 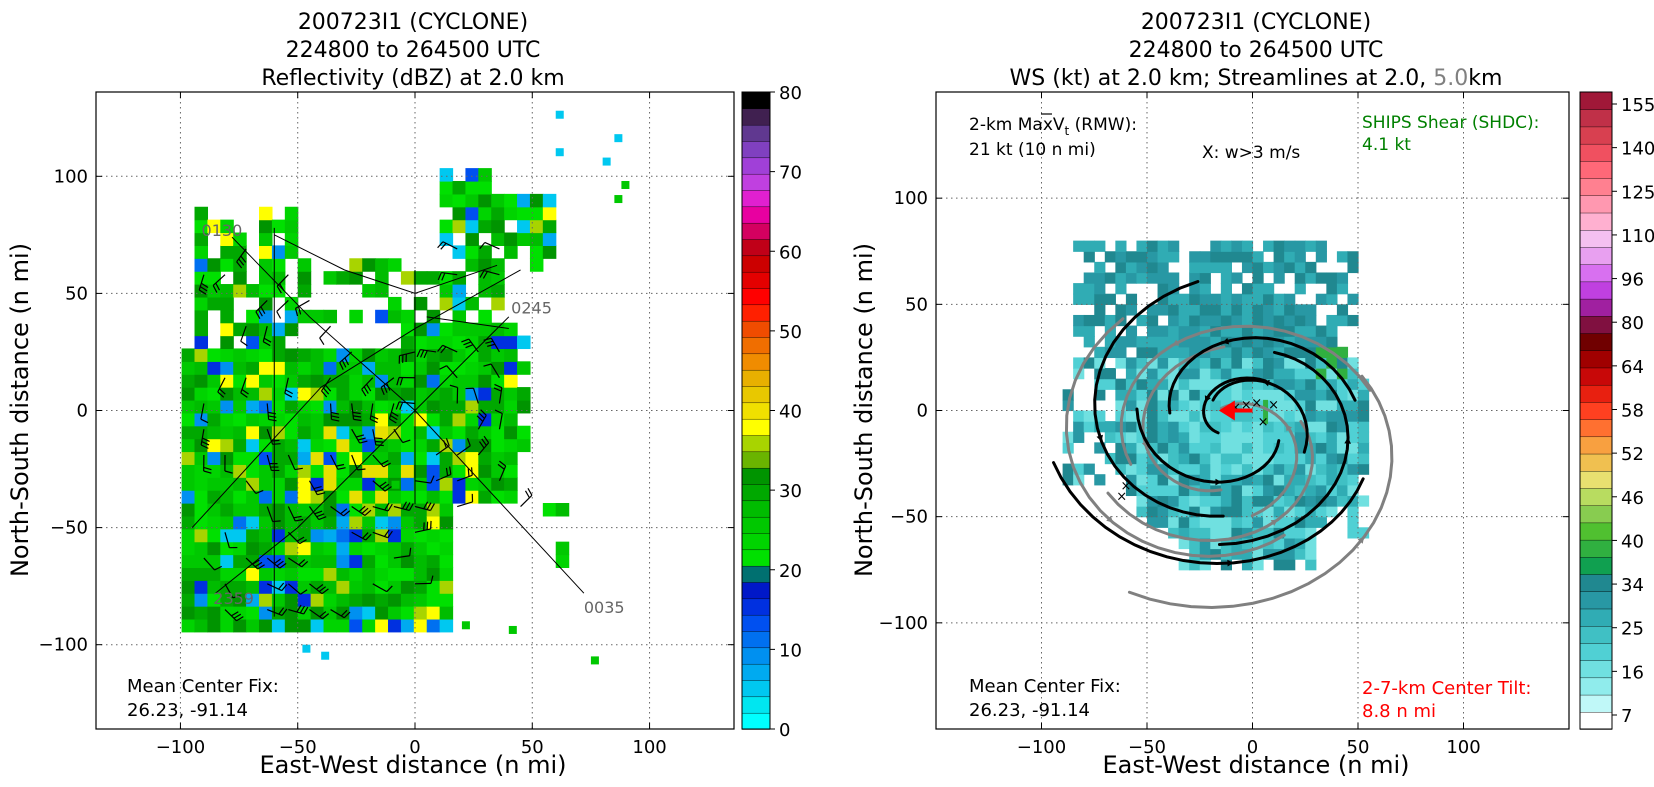 I want to click on colorbar-label: 70, so click(x=790, y=173).